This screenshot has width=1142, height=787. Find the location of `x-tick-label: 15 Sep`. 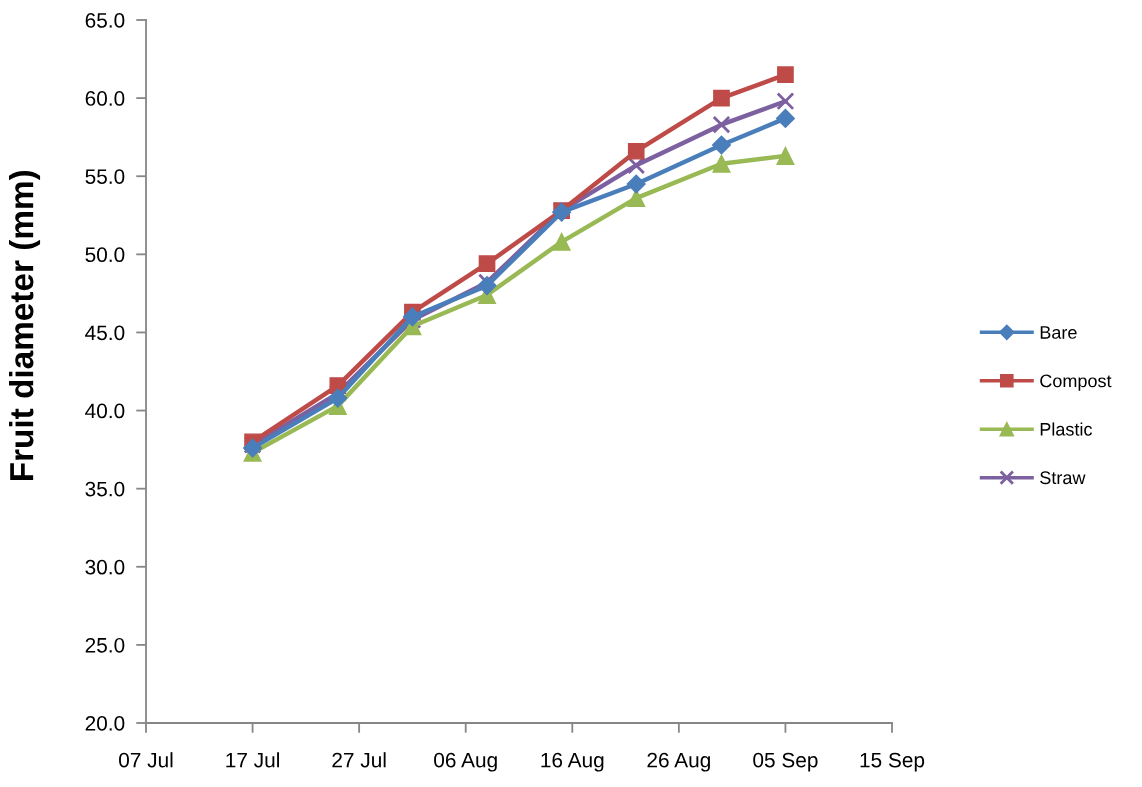

x-tick-label: 15 Sep is located at coordinates (892, 762).